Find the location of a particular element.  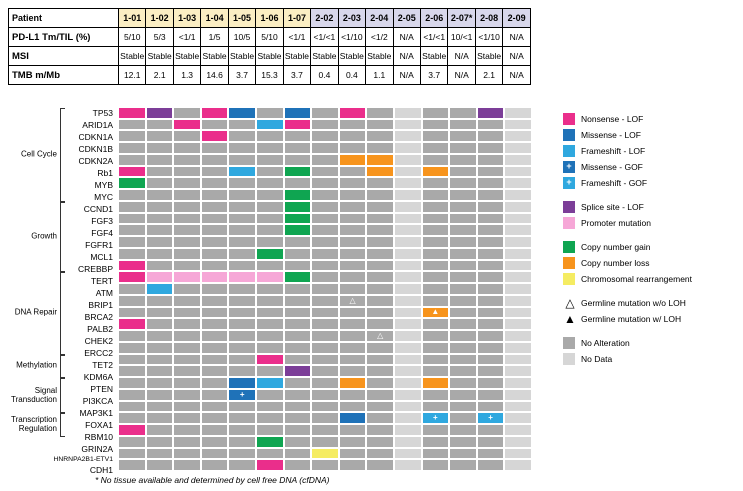

legend-swatch is located at coordinates (569, 358).